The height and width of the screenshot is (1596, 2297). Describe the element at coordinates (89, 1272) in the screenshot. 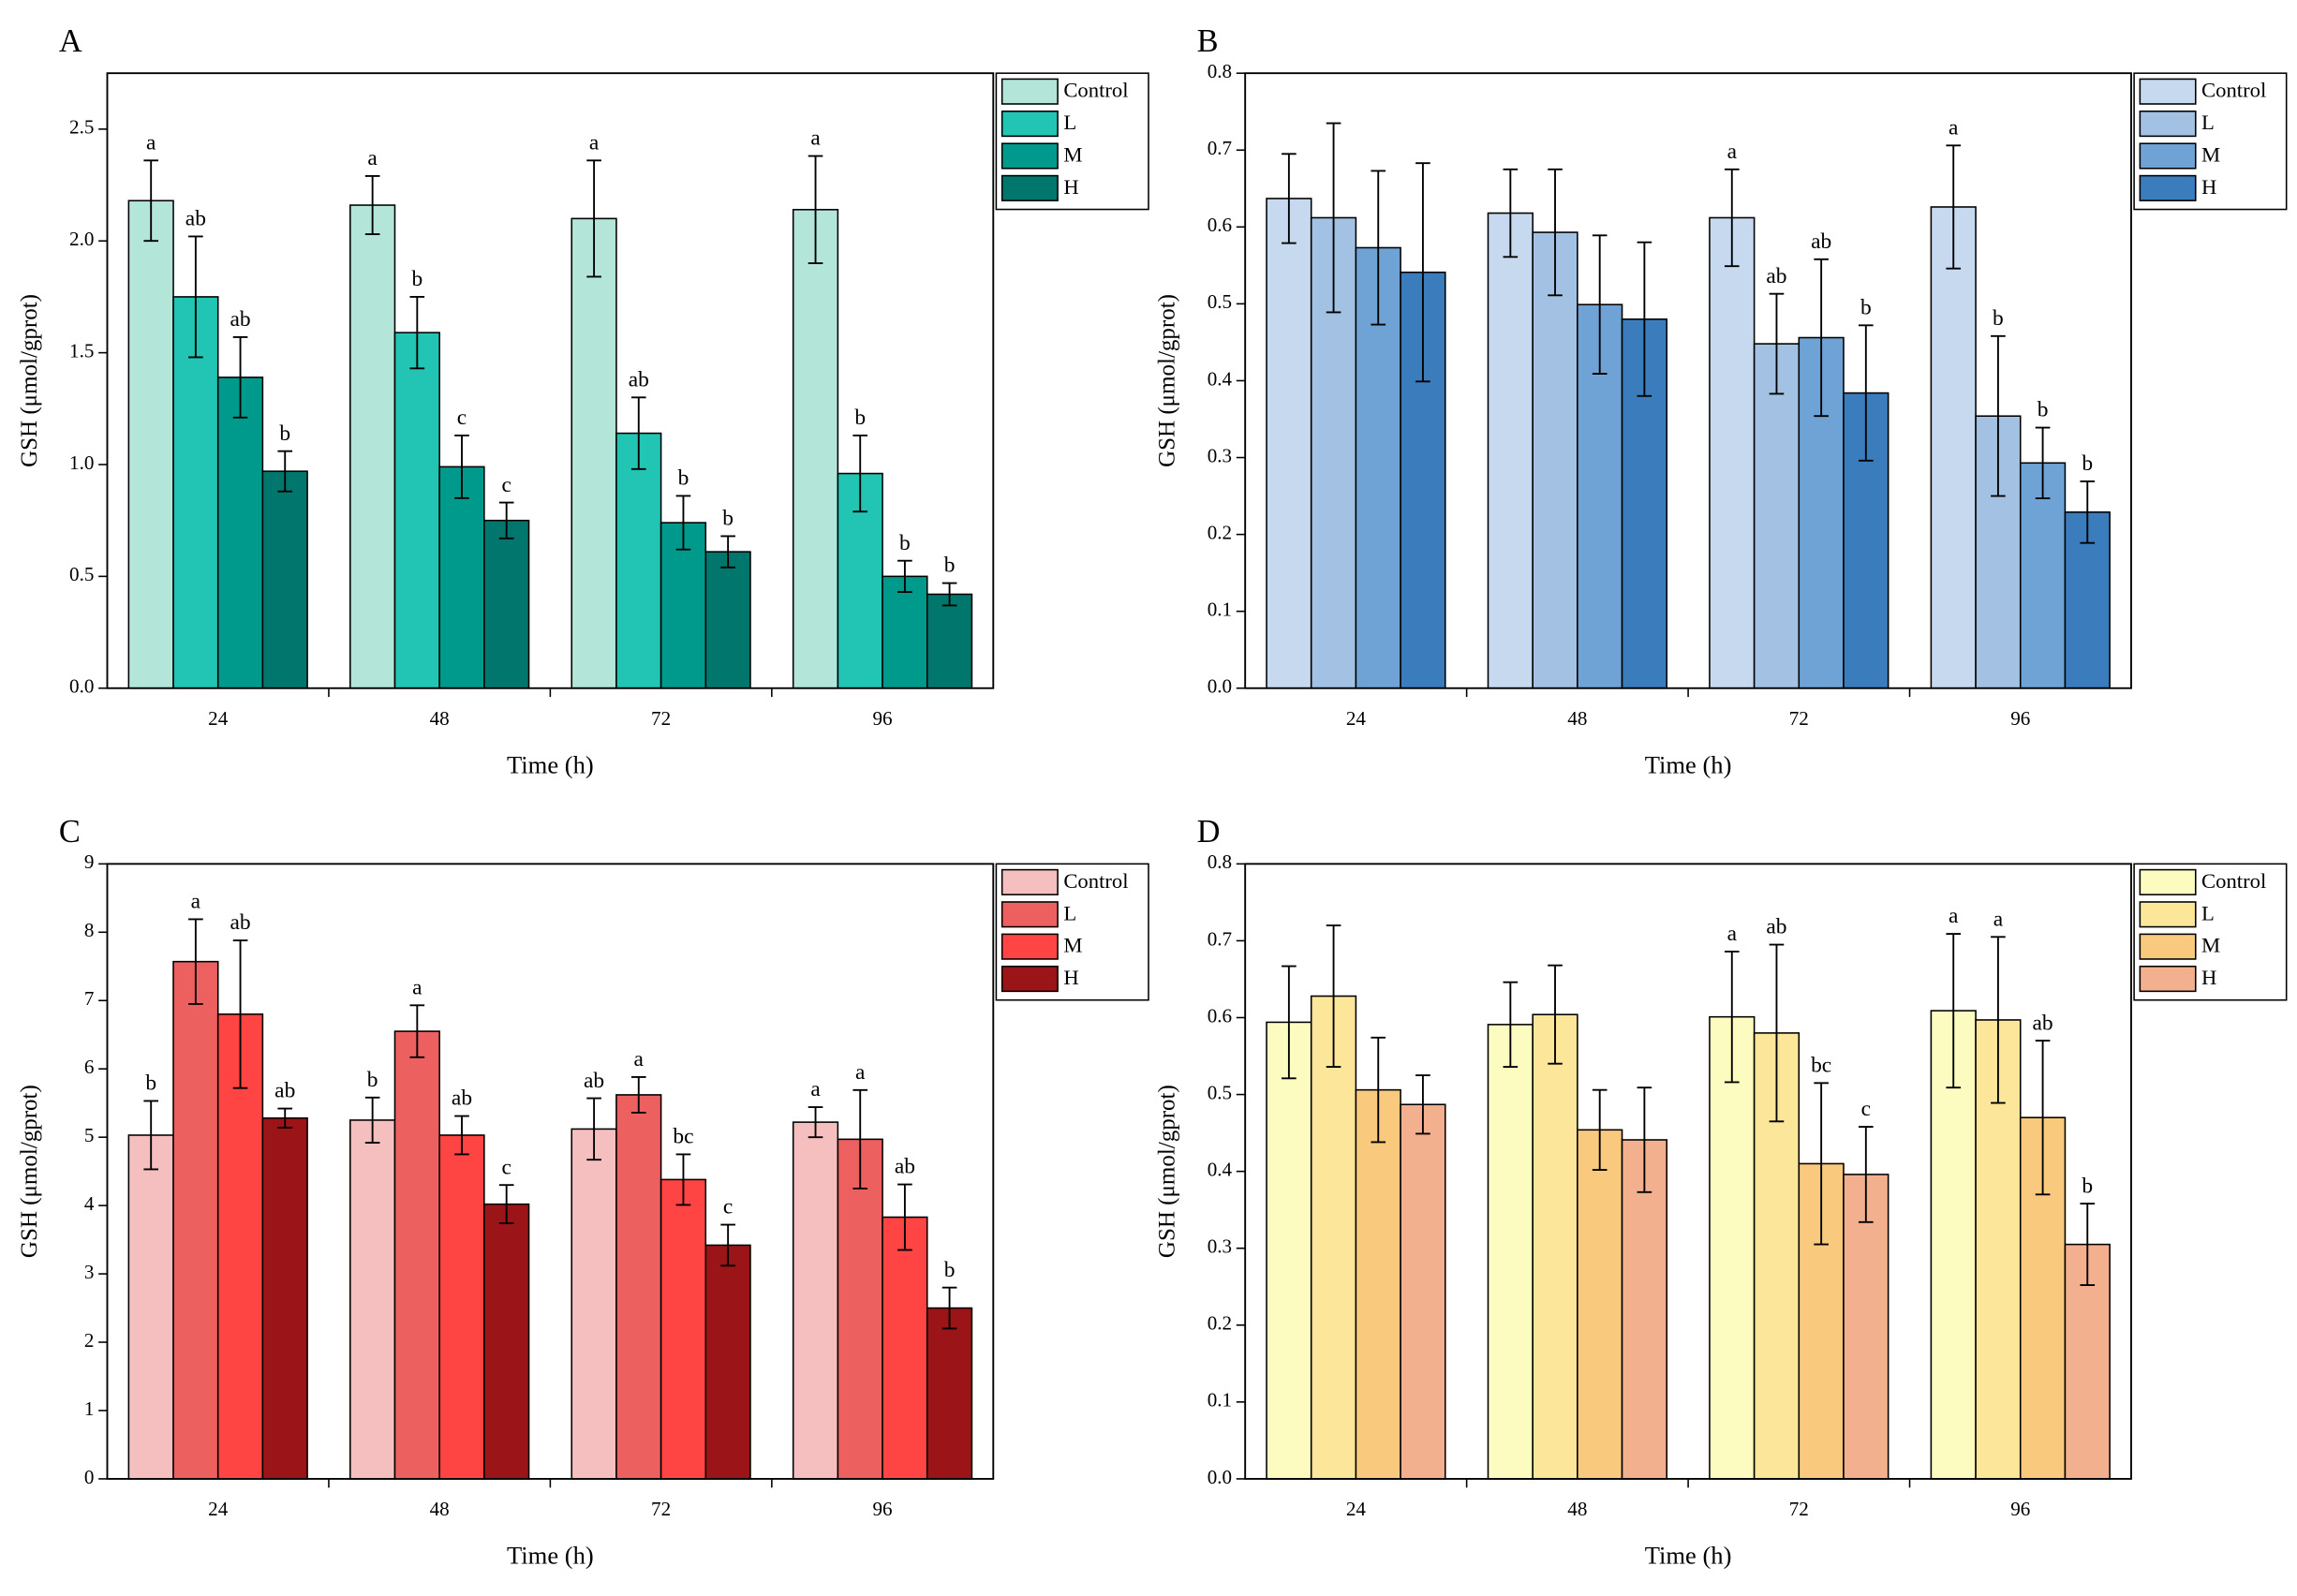

I see `y-tick-label: 3` at that location.